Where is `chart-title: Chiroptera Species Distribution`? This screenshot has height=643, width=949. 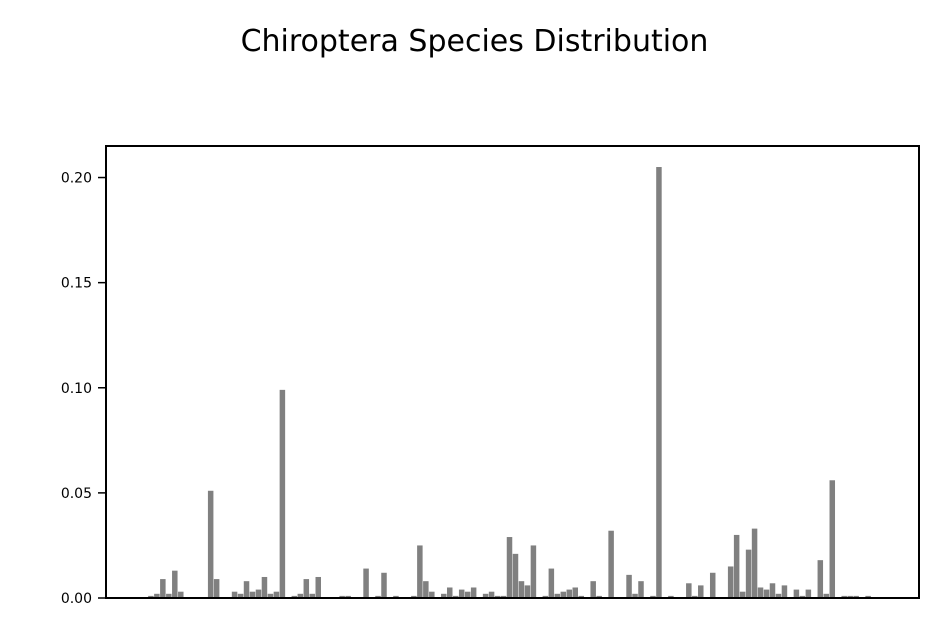 chart-title: Chiroptera Species Distribution is located at coordinates (474, 41).